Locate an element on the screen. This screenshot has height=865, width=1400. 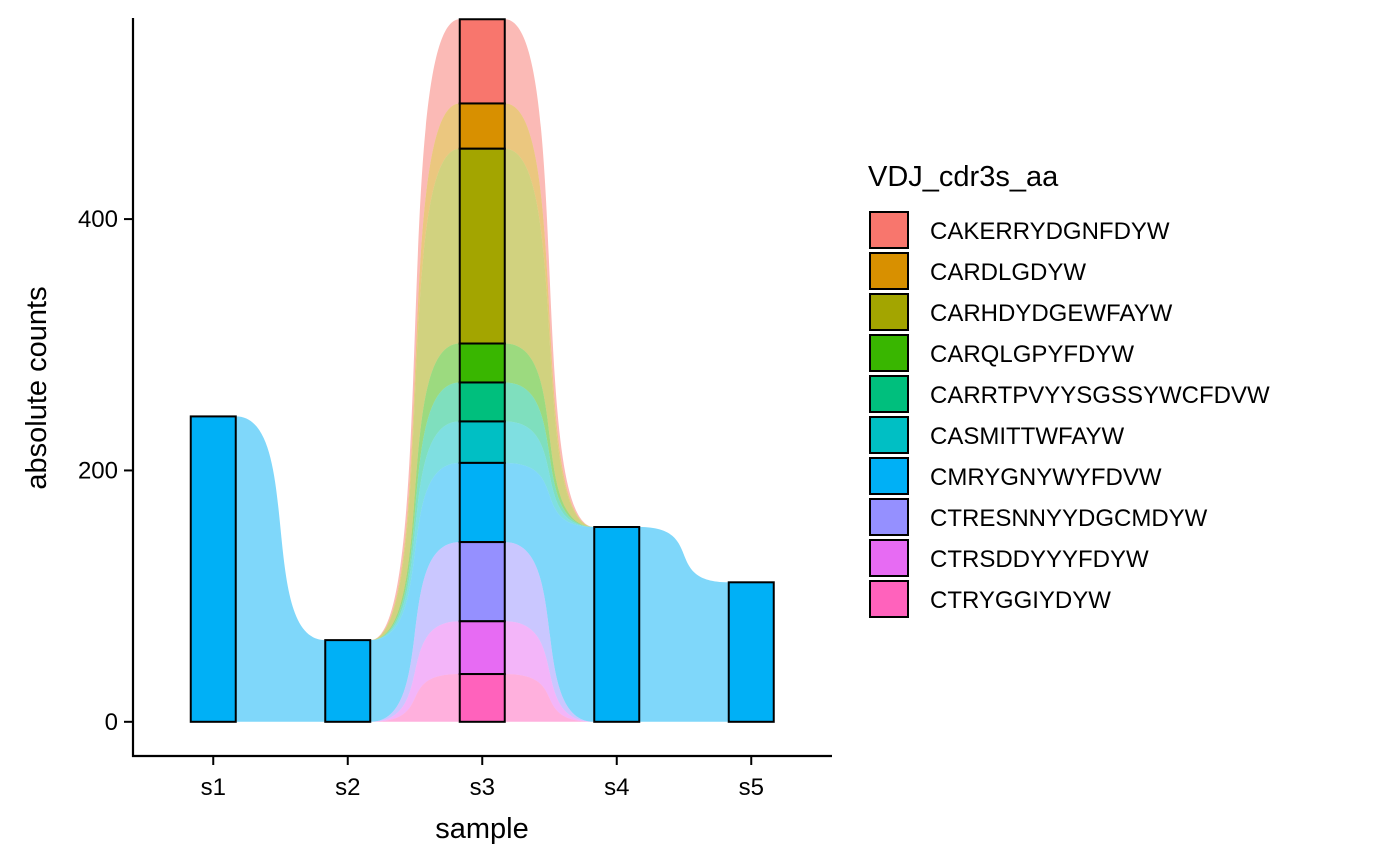
flow-casmittwfayw-s2-s3 is located at coordinates (415, 531).